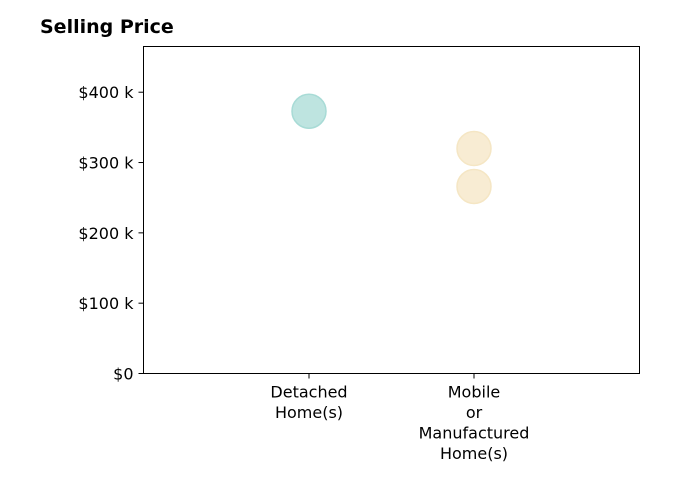 The height and width of the screenshot is (503, 679). I want to click on y-tick-label: $200 k, so click(106, 233).